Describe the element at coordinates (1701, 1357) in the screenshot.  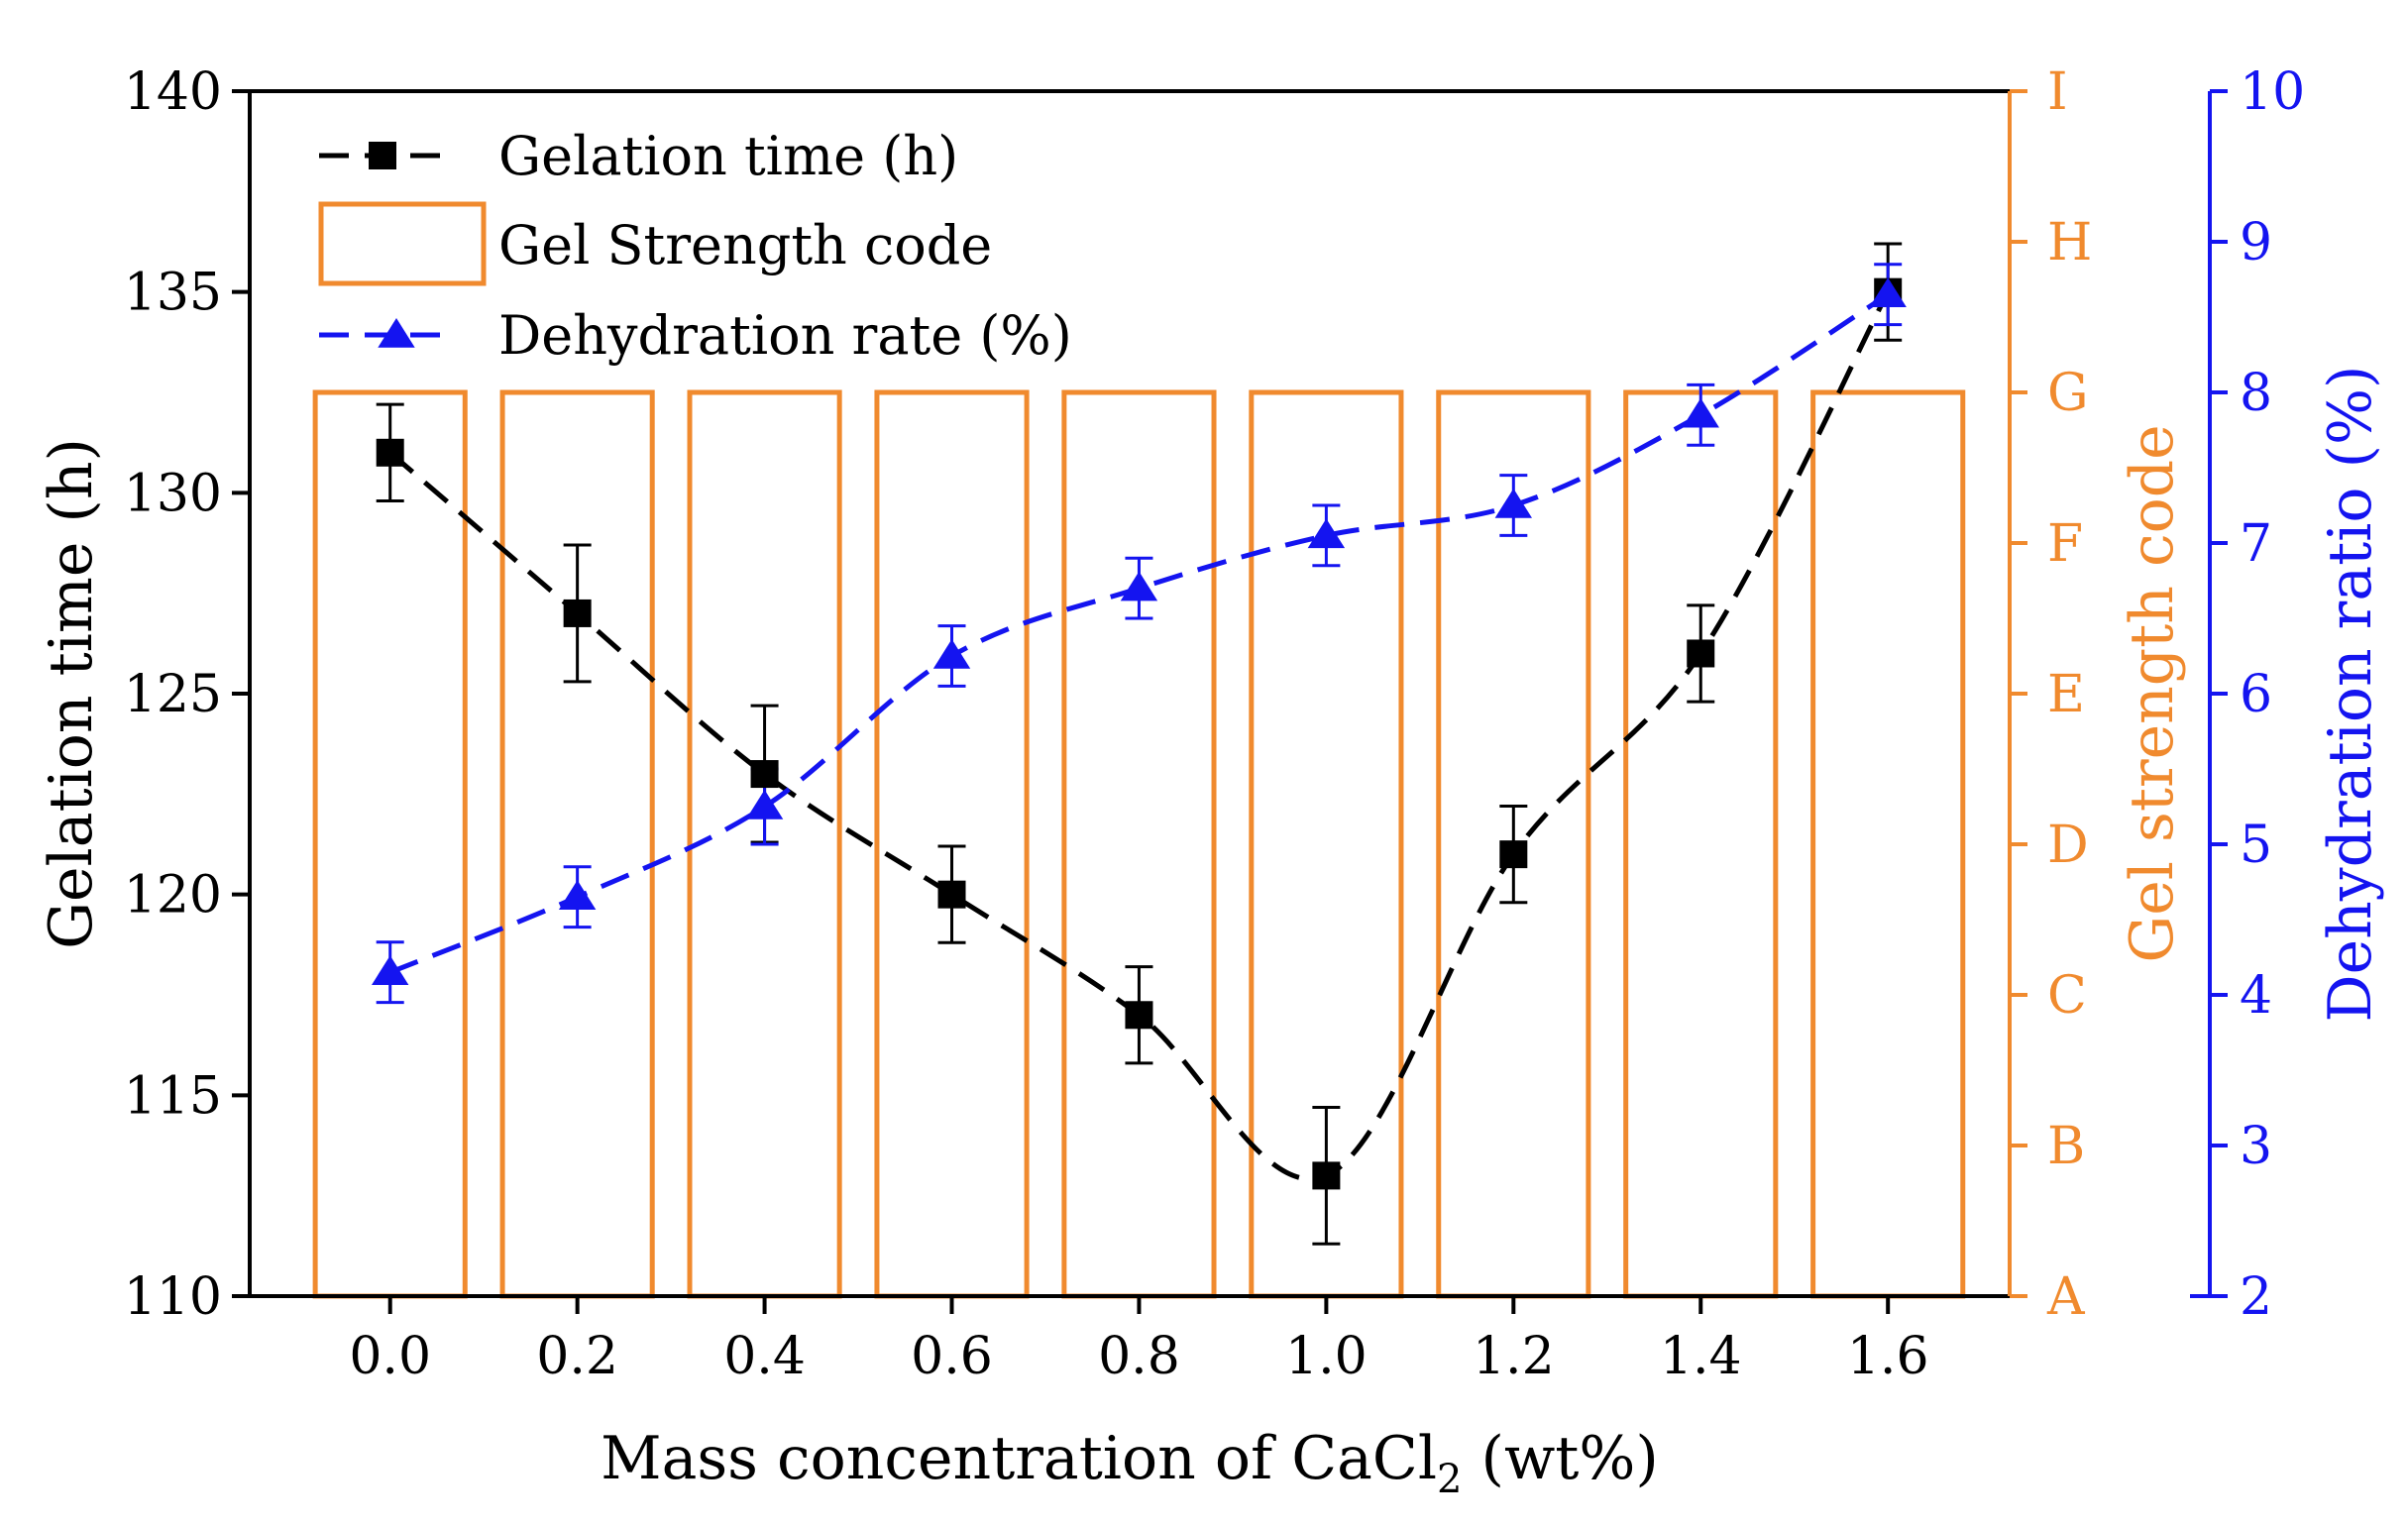
I see `x-tick-label: 1.4` at that location.